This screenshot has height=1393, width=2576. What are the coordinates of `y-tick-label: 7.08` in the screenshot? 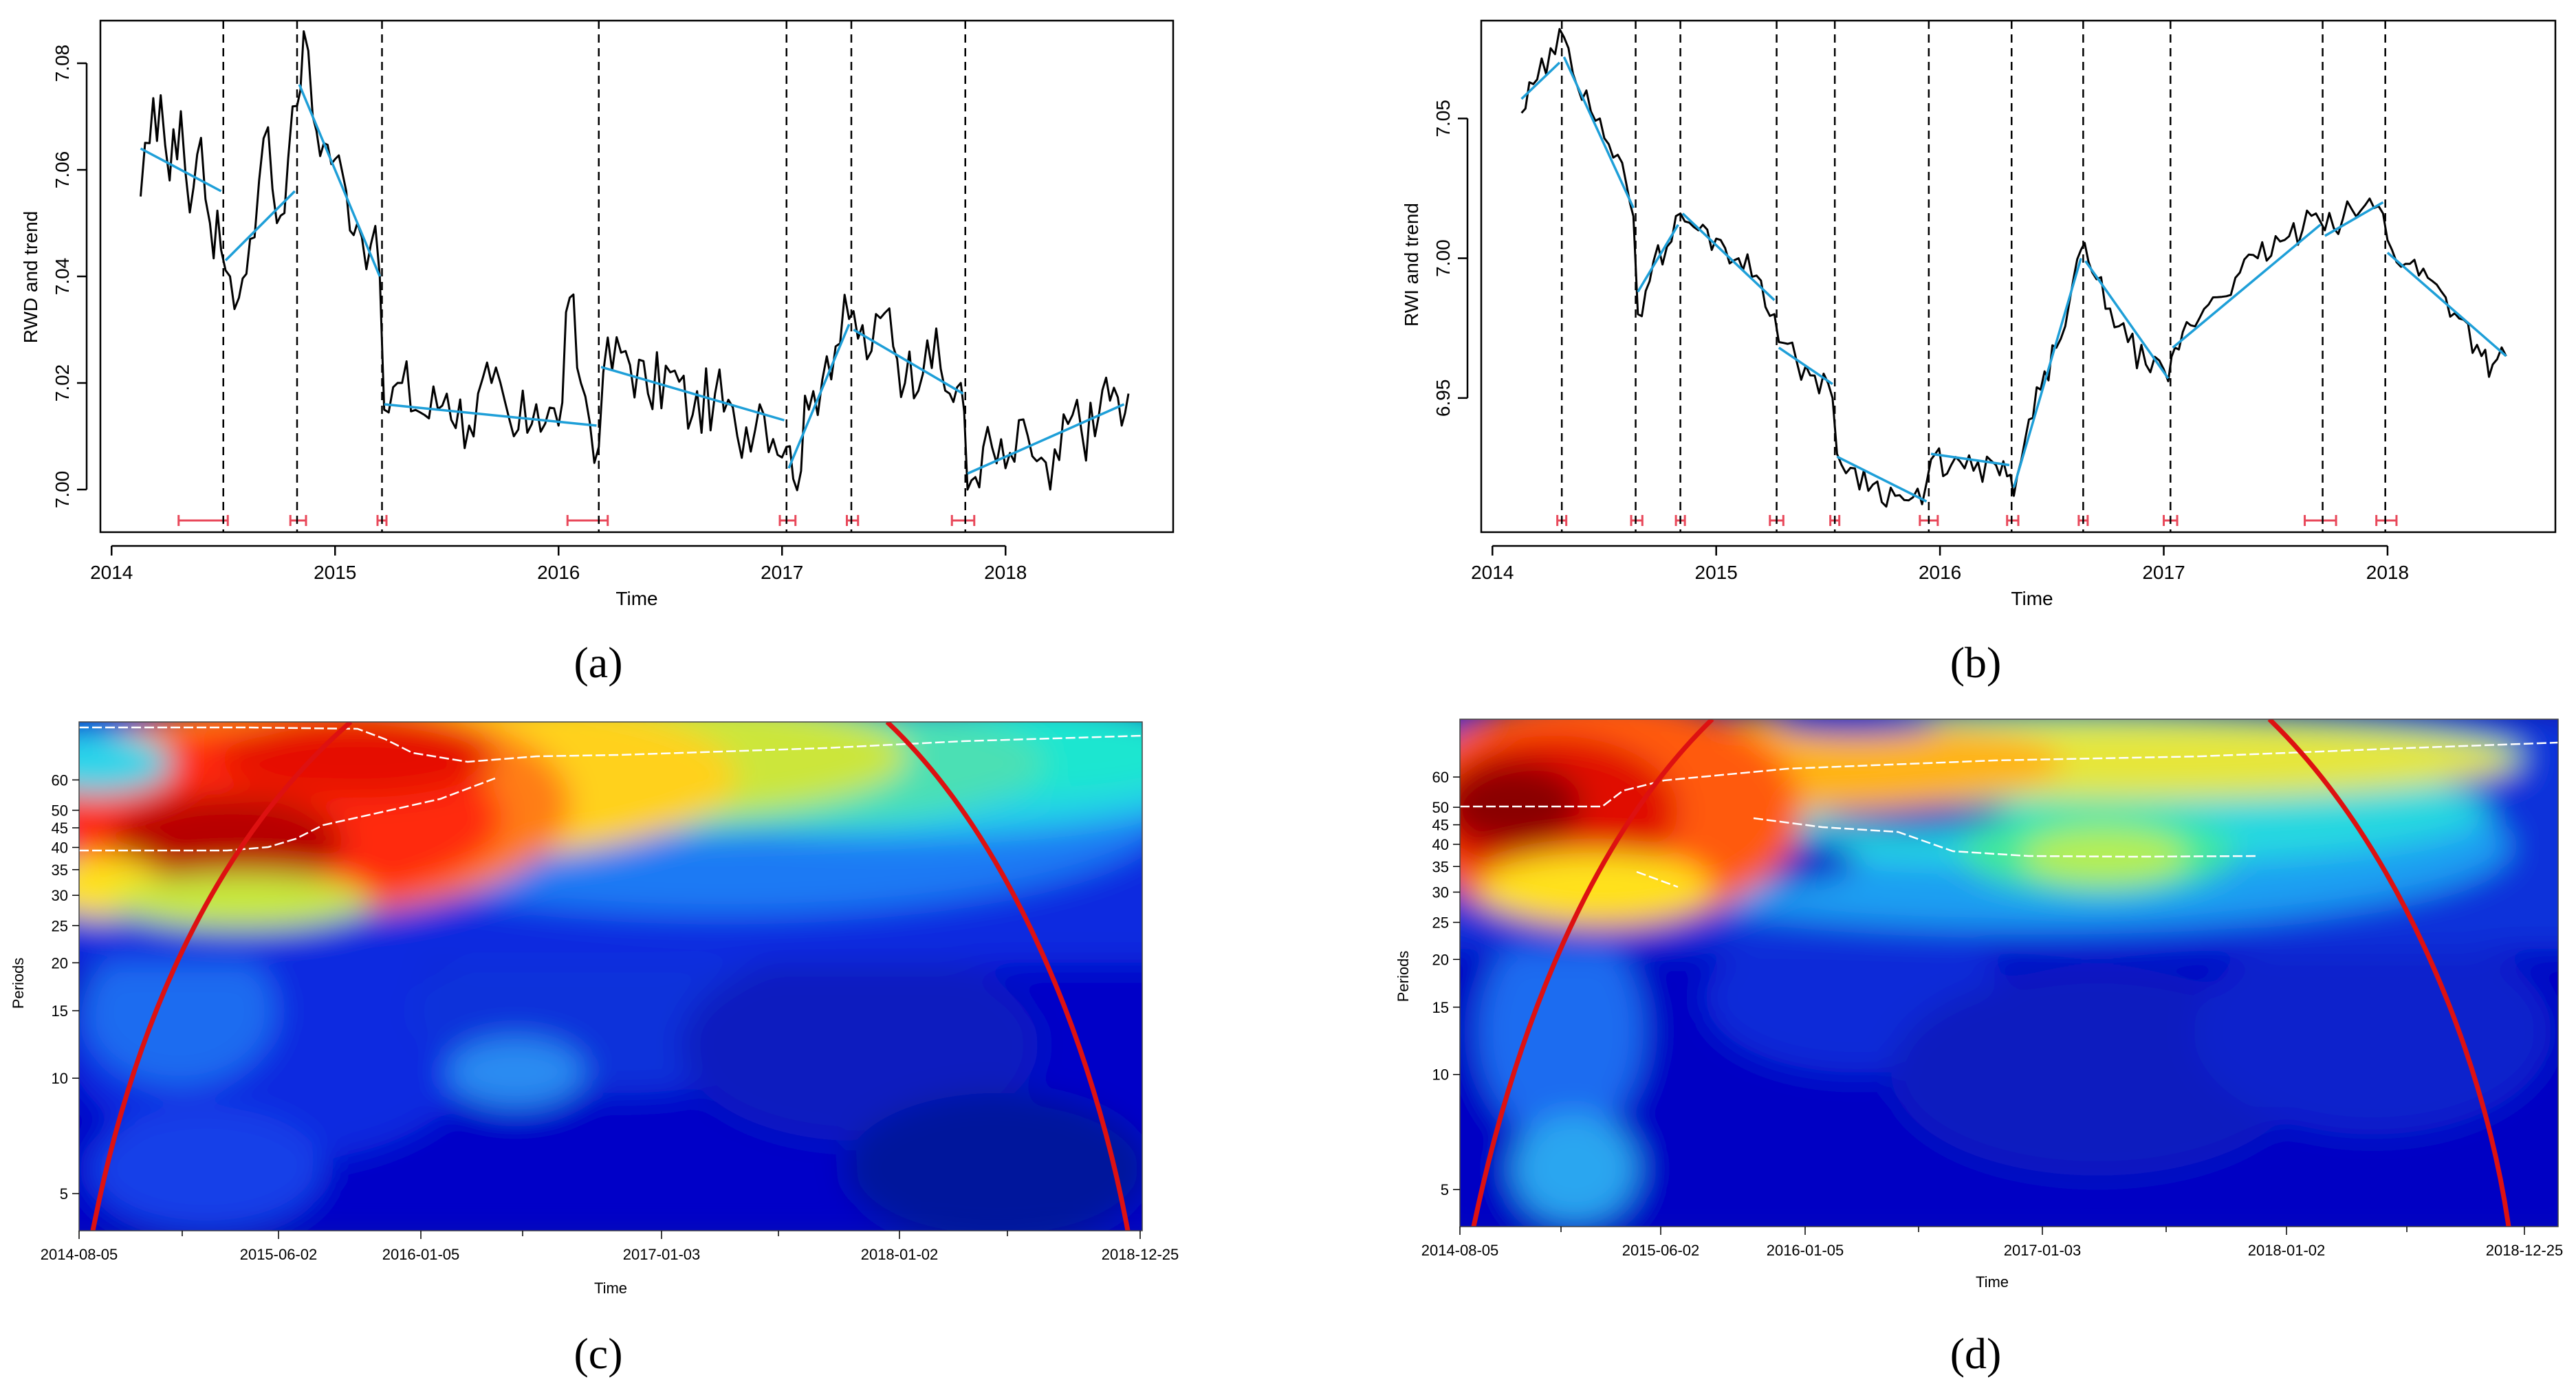 It's located at (62, 64).